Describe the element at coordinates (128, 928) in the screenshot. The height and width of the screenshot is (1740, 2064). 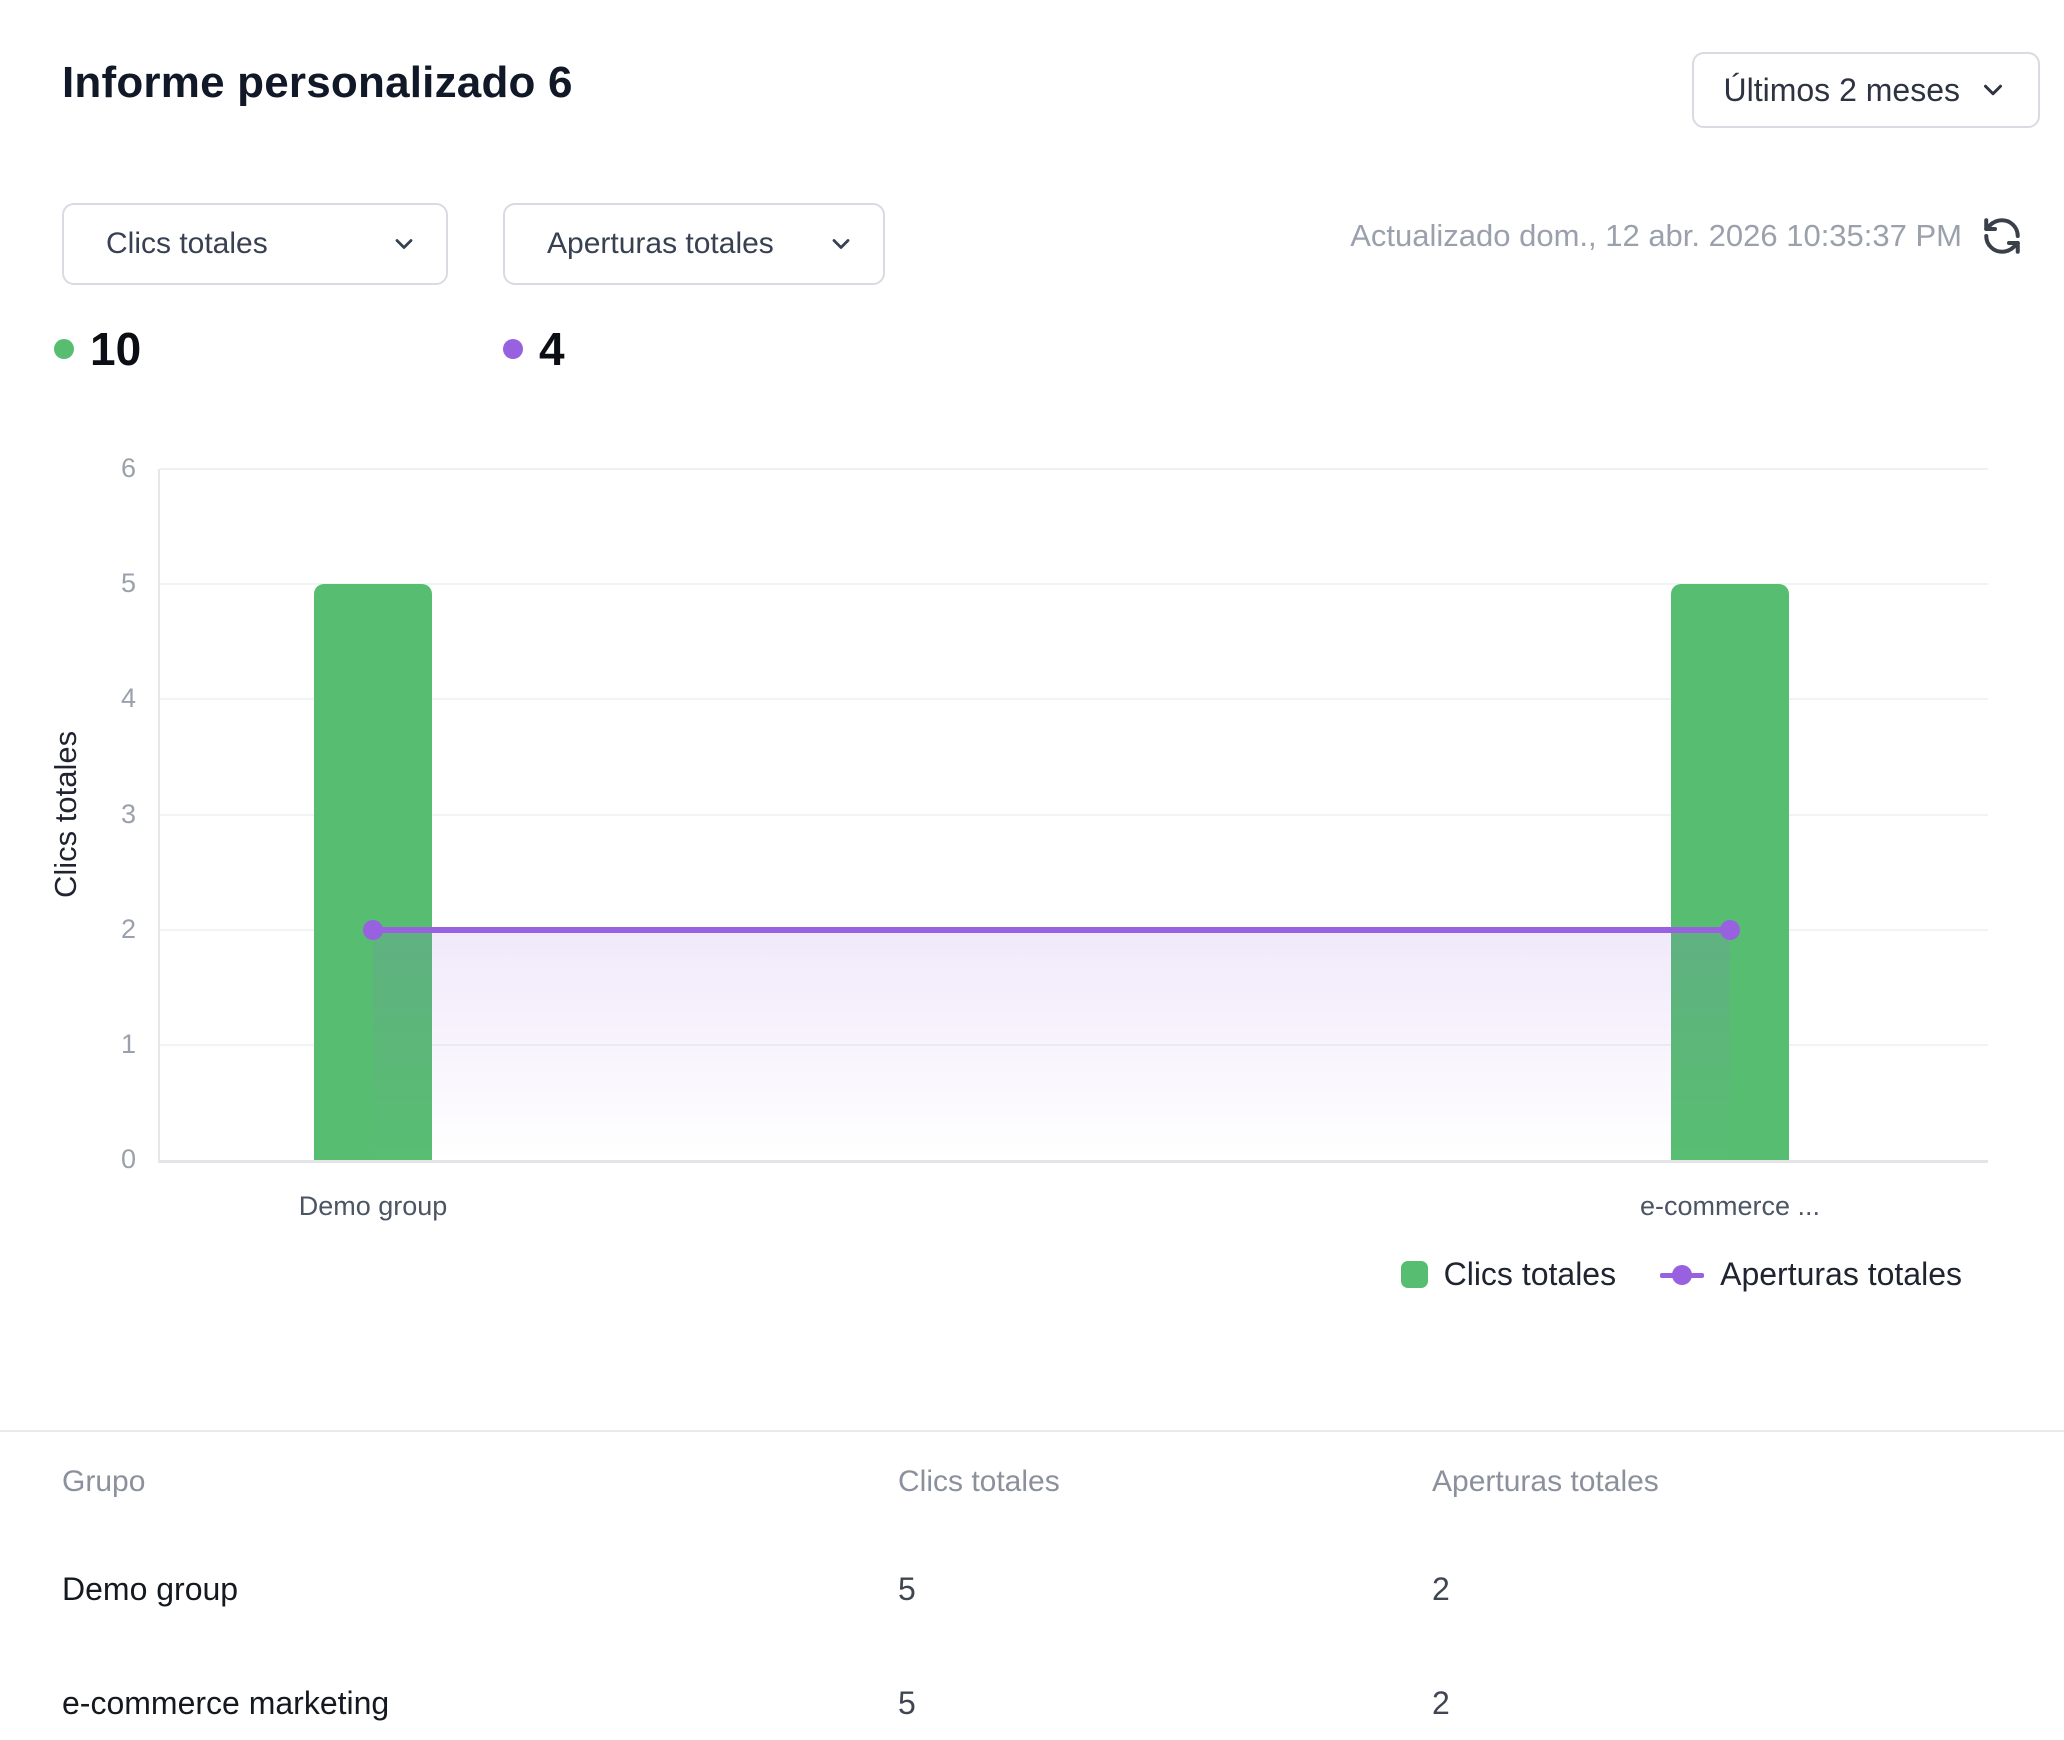
I see `y-tick-label: 2` at that location.